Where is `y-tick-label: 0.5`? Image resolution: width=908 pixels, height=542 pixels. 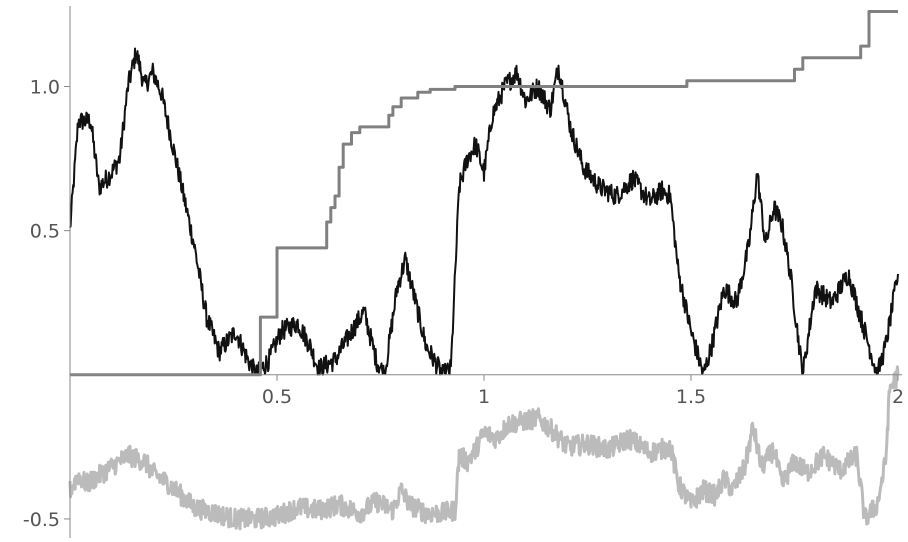
y-tick-label: 0.5 is located at coordinates (45, 232).